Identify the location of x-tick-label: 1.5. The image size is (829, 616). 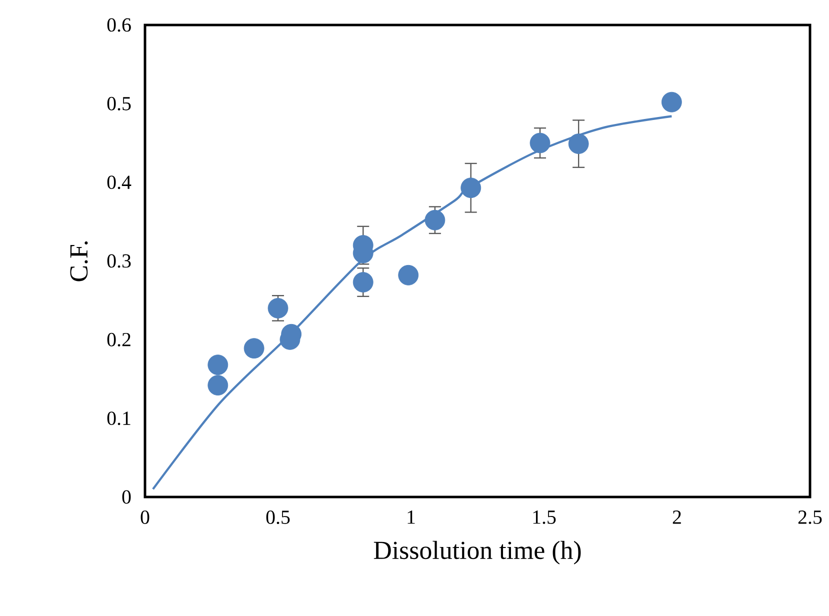
(544, 517).